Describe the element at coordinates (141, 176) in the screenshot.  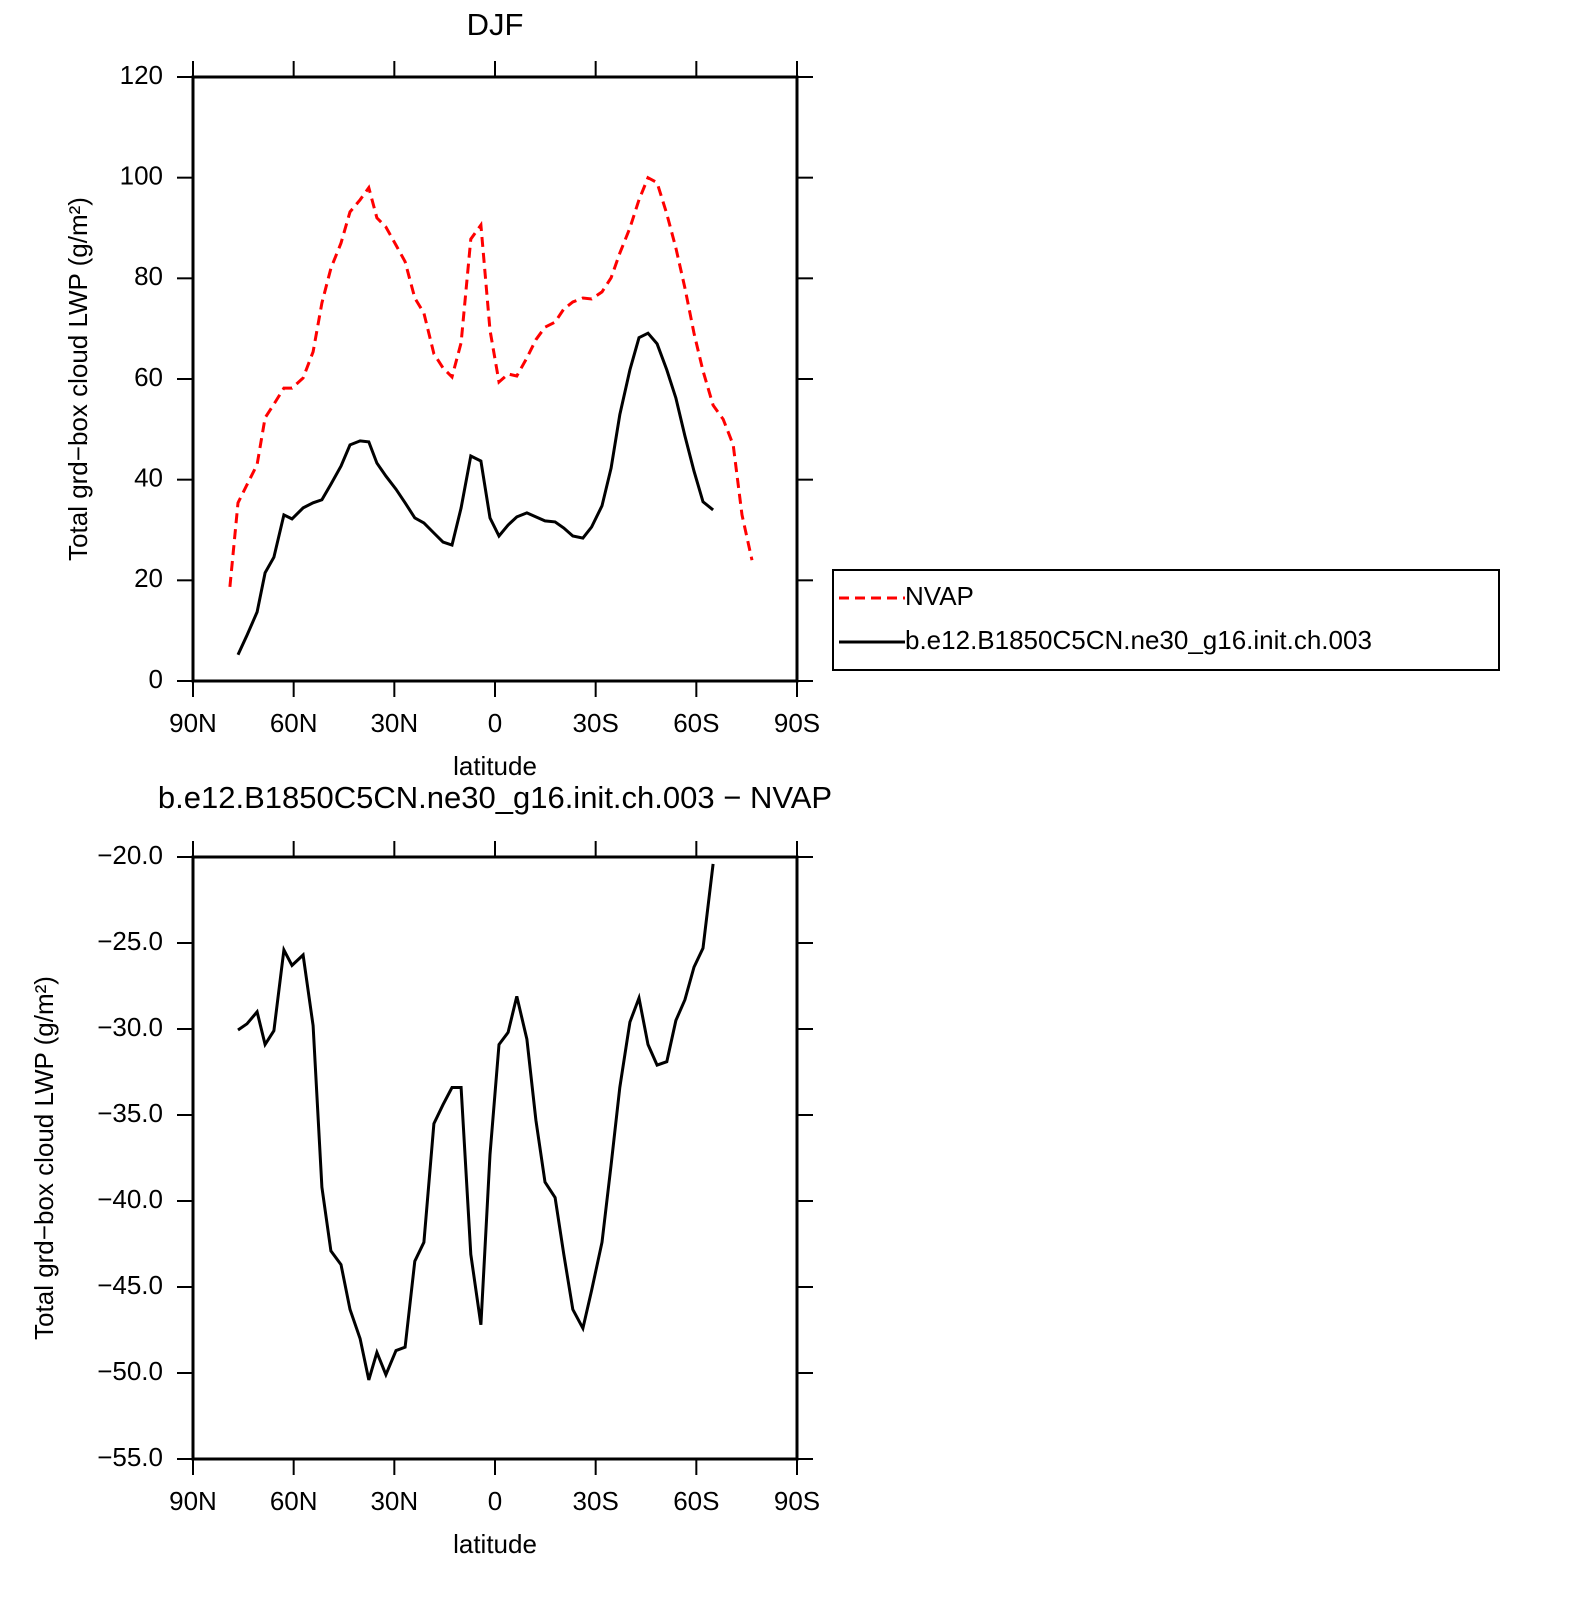
I see `y-tick-label: 100` at that location.